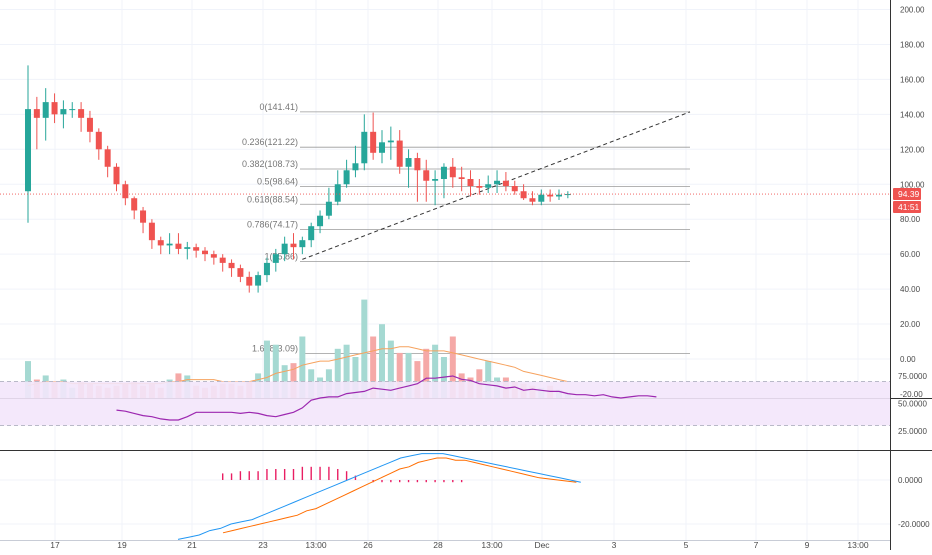  I want to click on price-tick-label: 80.00, so click(910, 219).